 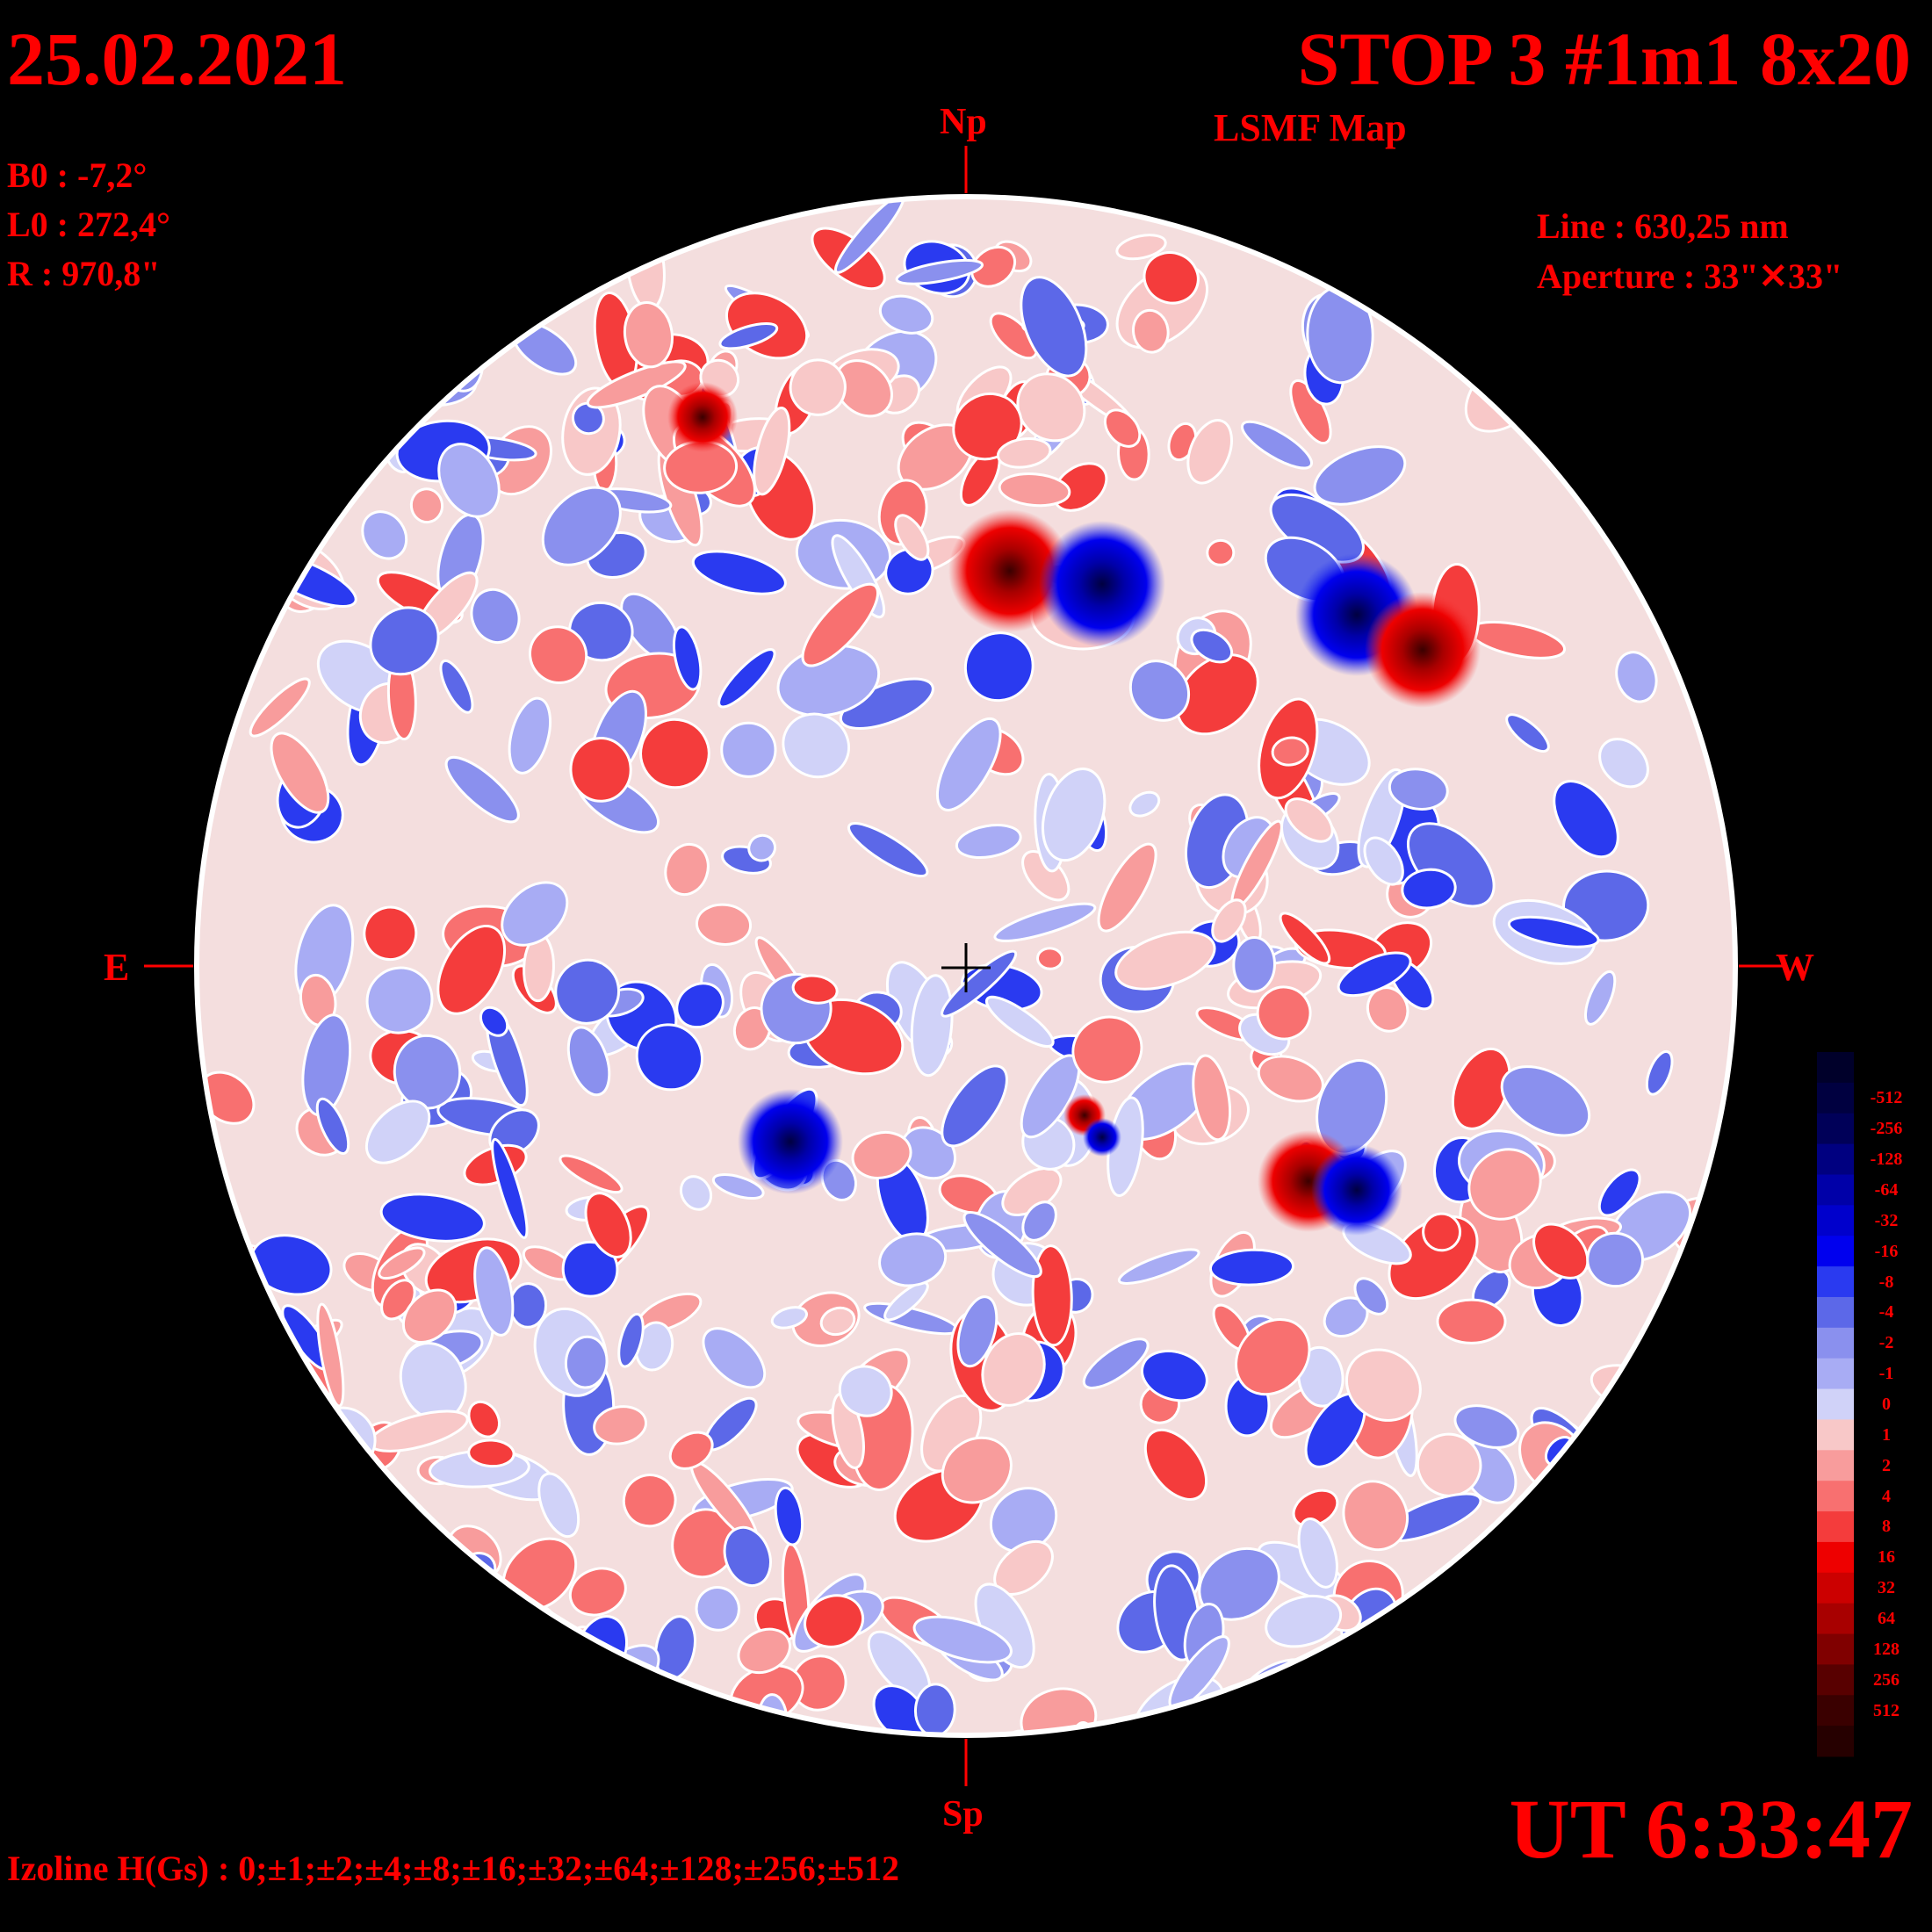 What do you see at coordinates (1886, 1129) in the screenshot?
I see `legend-label: -256` at bounding box center [1886, 1129].